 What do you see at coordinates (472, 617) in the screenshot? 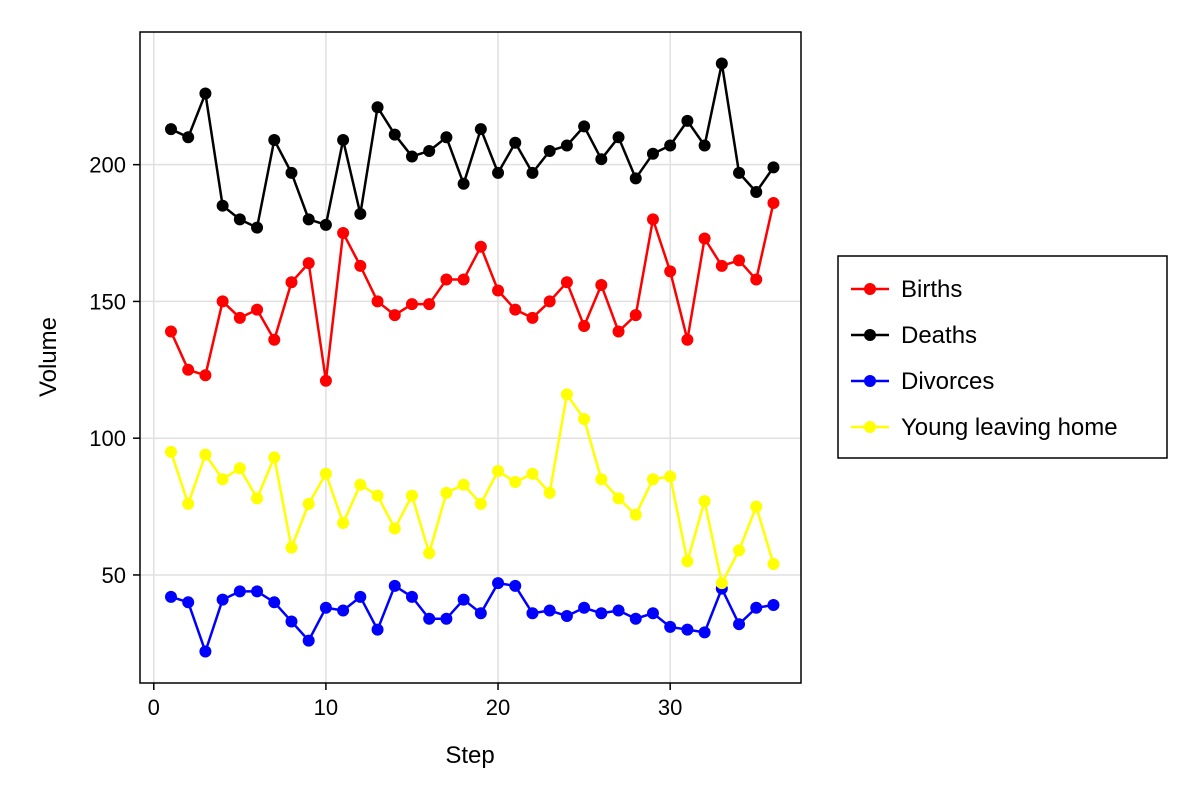
I see `series-divorces` at bounding box center [472, 617].